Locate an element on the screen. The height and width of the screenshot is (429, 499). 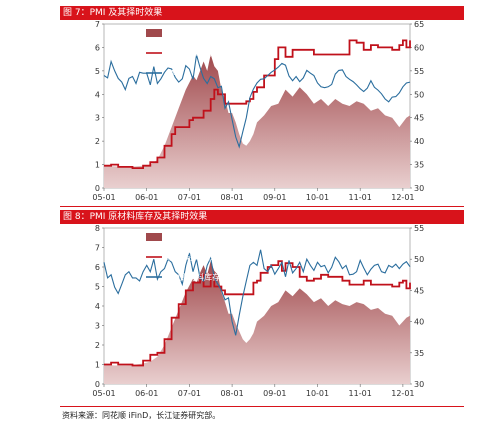
chart-2-bottom-rule is located at coordinates (262, 406).